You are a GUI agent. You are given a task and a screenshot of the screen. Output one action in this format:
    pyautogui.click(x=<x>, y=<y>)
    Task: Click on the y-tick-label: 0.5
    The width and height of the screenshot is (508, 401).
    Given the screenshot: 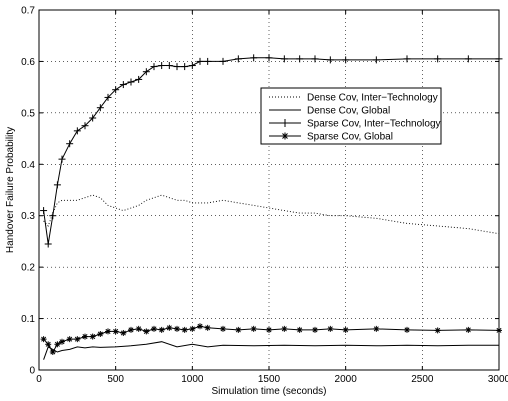 What is the action you would take?
    pyautogui.click(x=28, y=113)
    